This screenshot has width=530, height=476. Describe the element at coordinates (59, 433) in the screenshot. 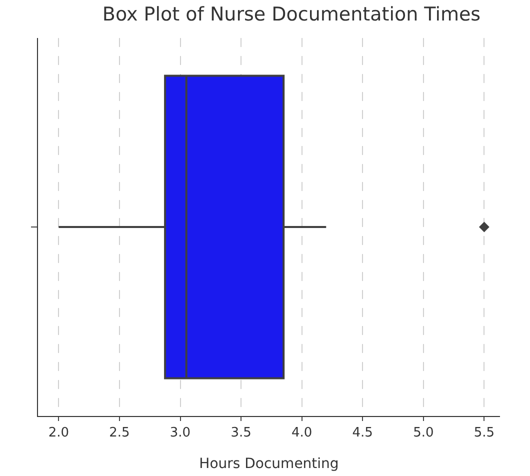

I see `x-tick-label: 2.0` at that location.